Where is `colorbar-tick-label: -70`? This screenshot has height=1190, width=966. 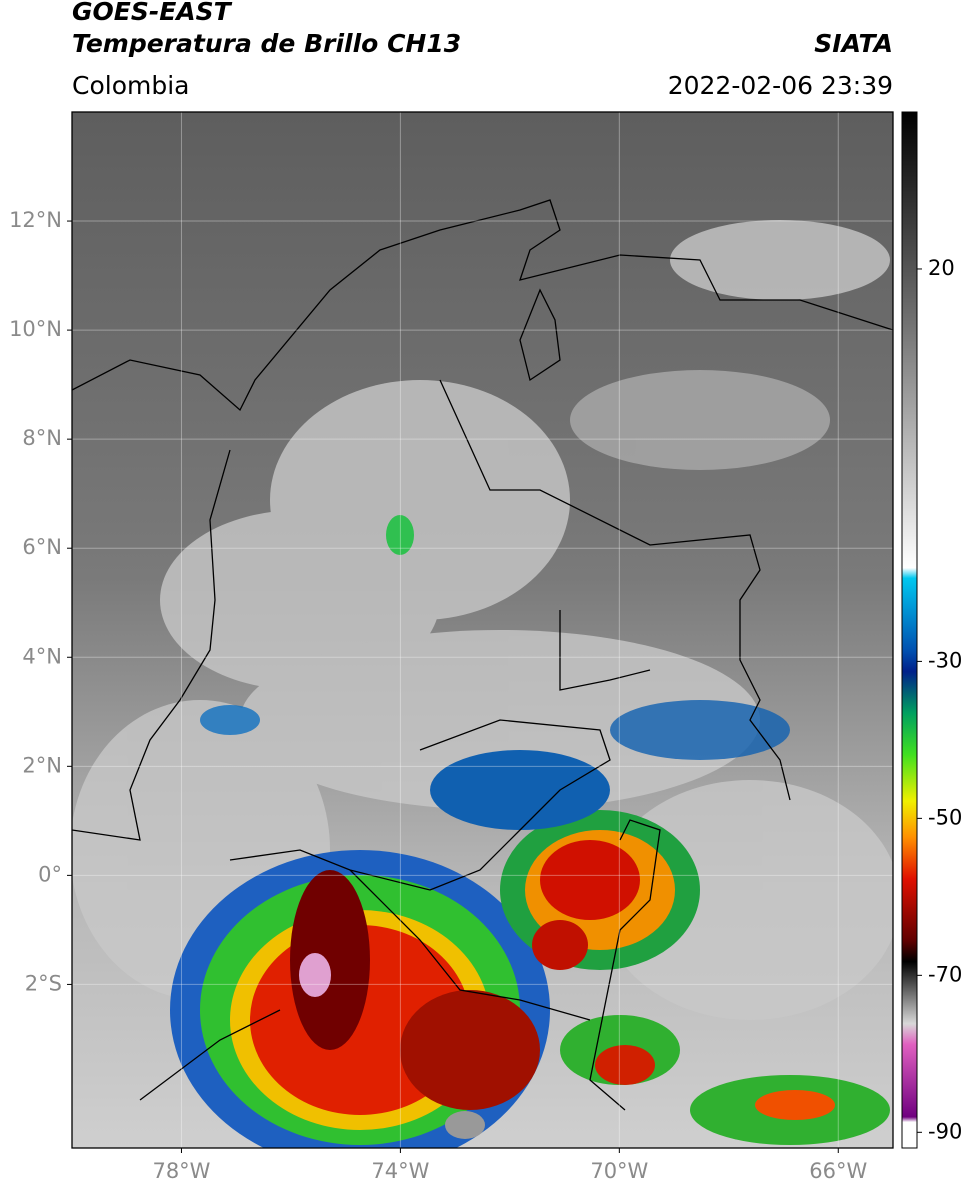
colorbar-tick-label: -70 is located at coordinates (945, 974).